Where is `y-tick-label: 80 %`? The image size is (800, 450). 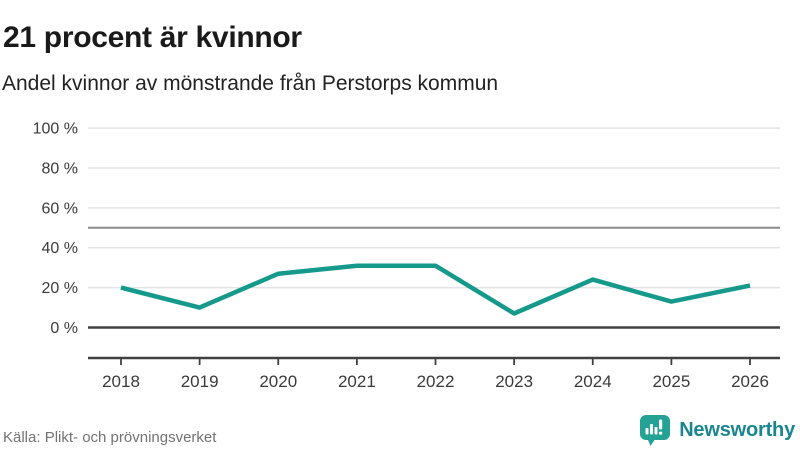
y-tick-label: 80 % is located at coordinates (60, 168).